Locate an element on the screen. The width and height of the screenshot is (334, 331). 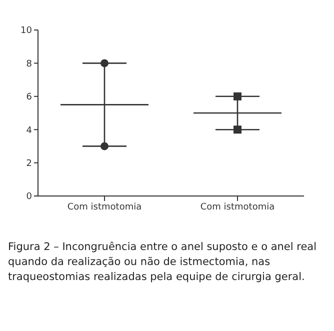
y-tick-label: 10 is located at coordinates (26, 31).